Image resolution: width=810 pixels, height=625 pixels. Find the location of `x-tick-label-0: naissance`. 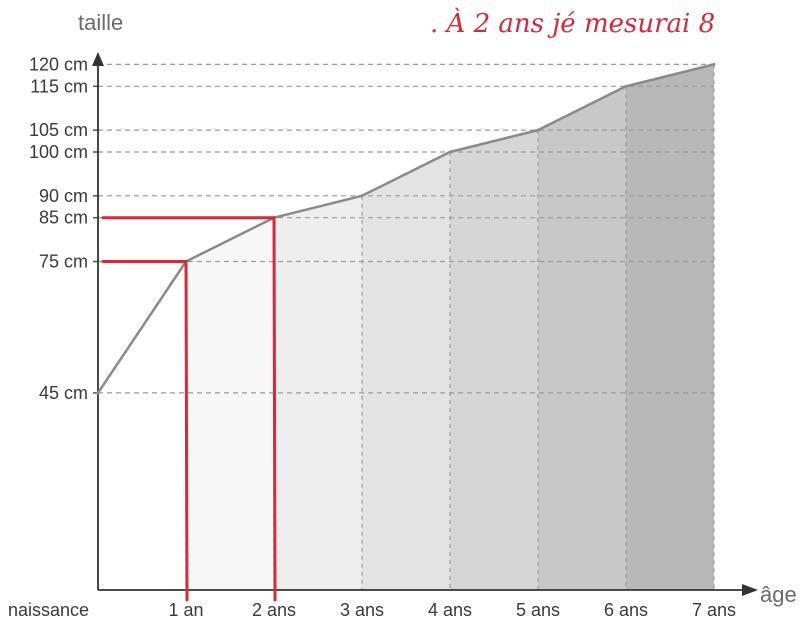

x-tick-label-0: naissance is located at coordinates (48, 610).